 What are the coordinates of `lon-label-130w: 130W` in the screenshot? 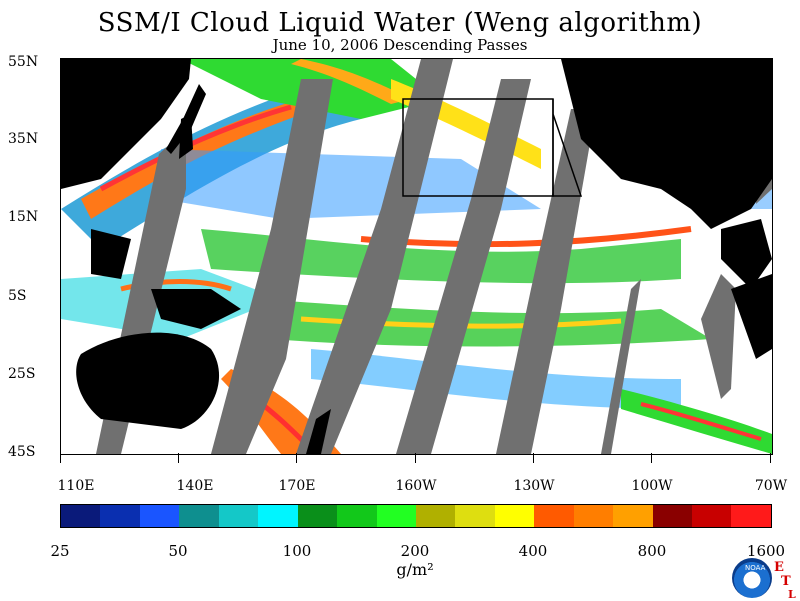 It's located at (534, 486).